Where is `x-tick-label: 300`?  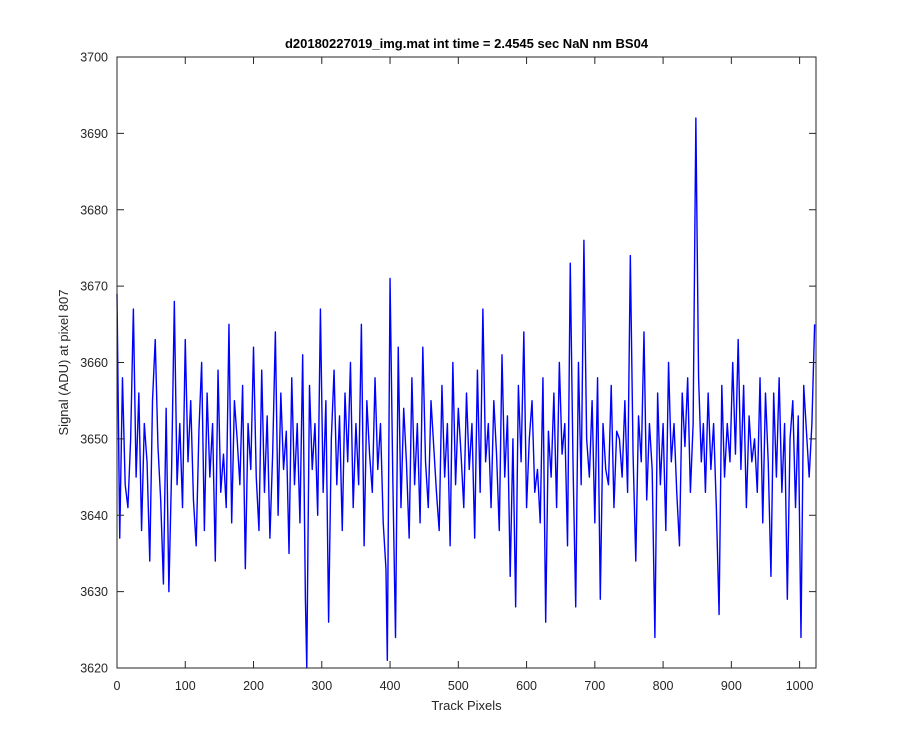
x-tick-label: 300 is located at coordinates (321, 686).